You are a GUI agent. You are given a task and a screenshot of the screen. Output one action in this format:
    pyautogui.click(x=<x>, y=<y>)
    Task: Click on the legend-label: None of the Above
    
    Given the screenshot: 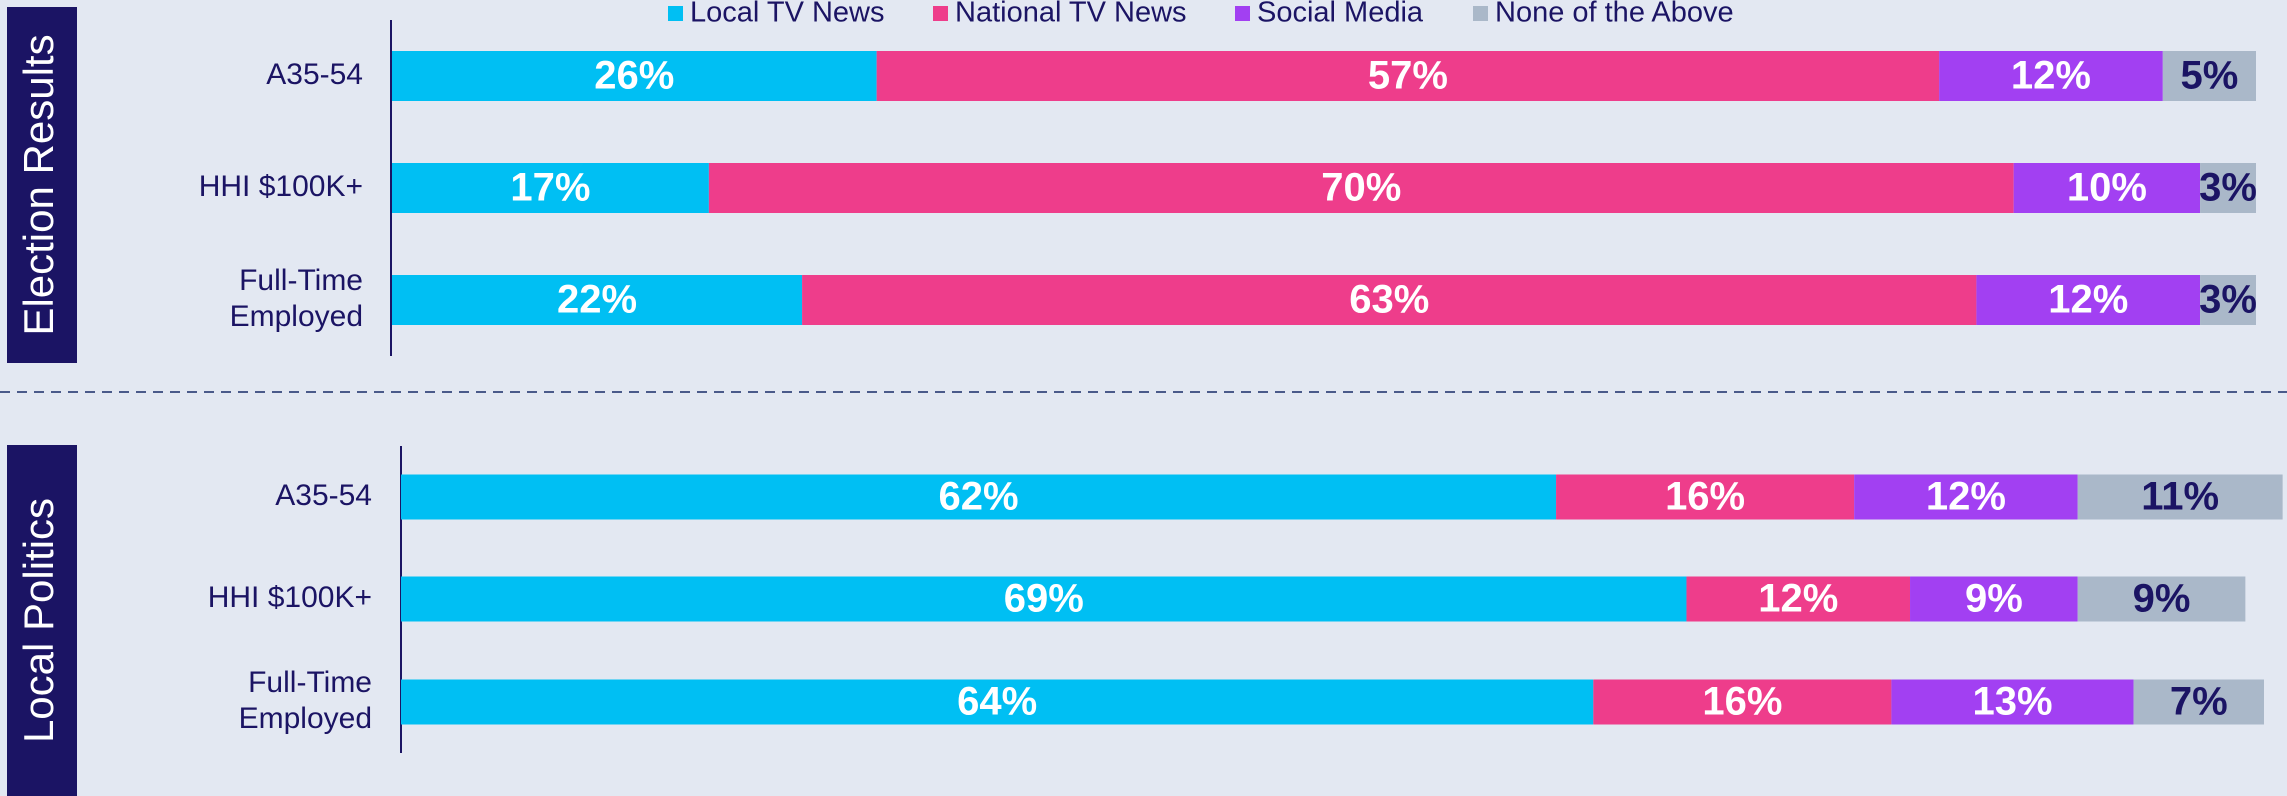 What is the action you would take?
    pyautogui.click(x=1614, y=14)
    